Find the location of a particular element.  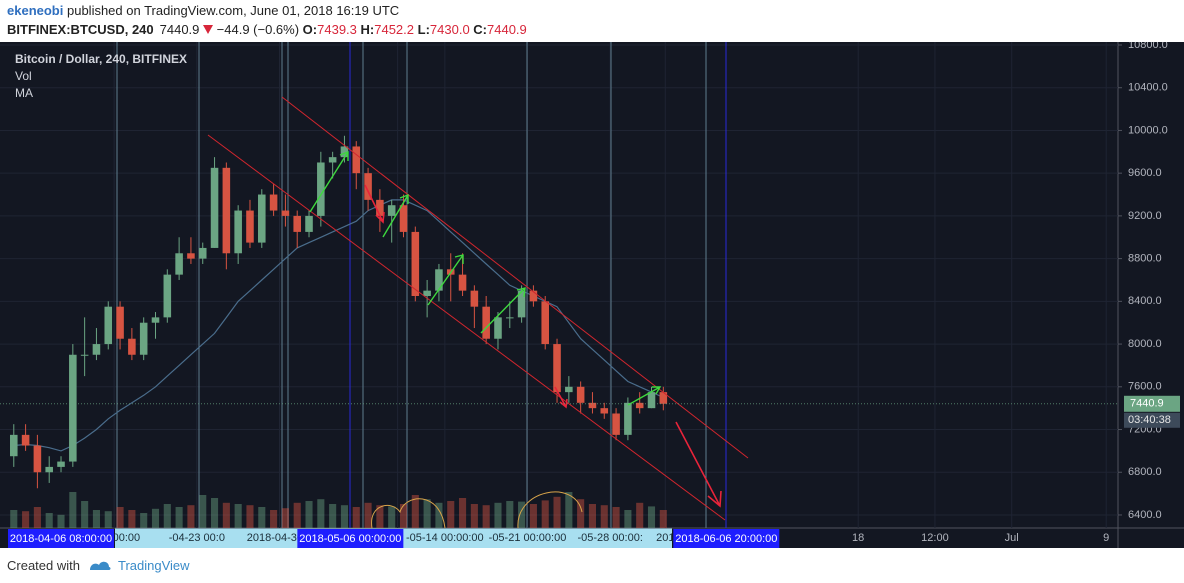

last-price-label: 7440.9 is located at coordinates (1147, 404).